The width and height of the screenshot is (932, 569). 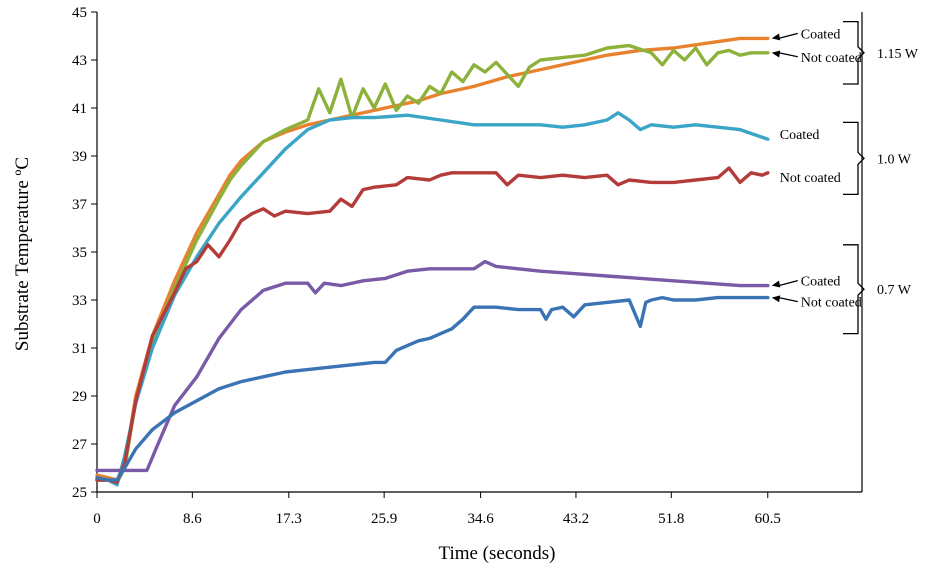 I want to click on x-tick-label: 43.2, so click(x=576, y=519).